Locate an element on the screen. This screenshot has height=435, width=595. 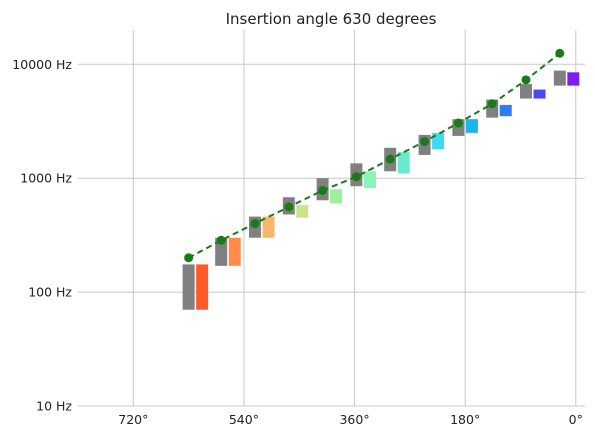
x-tick-label: 360° is located at coordinates (354, 419).